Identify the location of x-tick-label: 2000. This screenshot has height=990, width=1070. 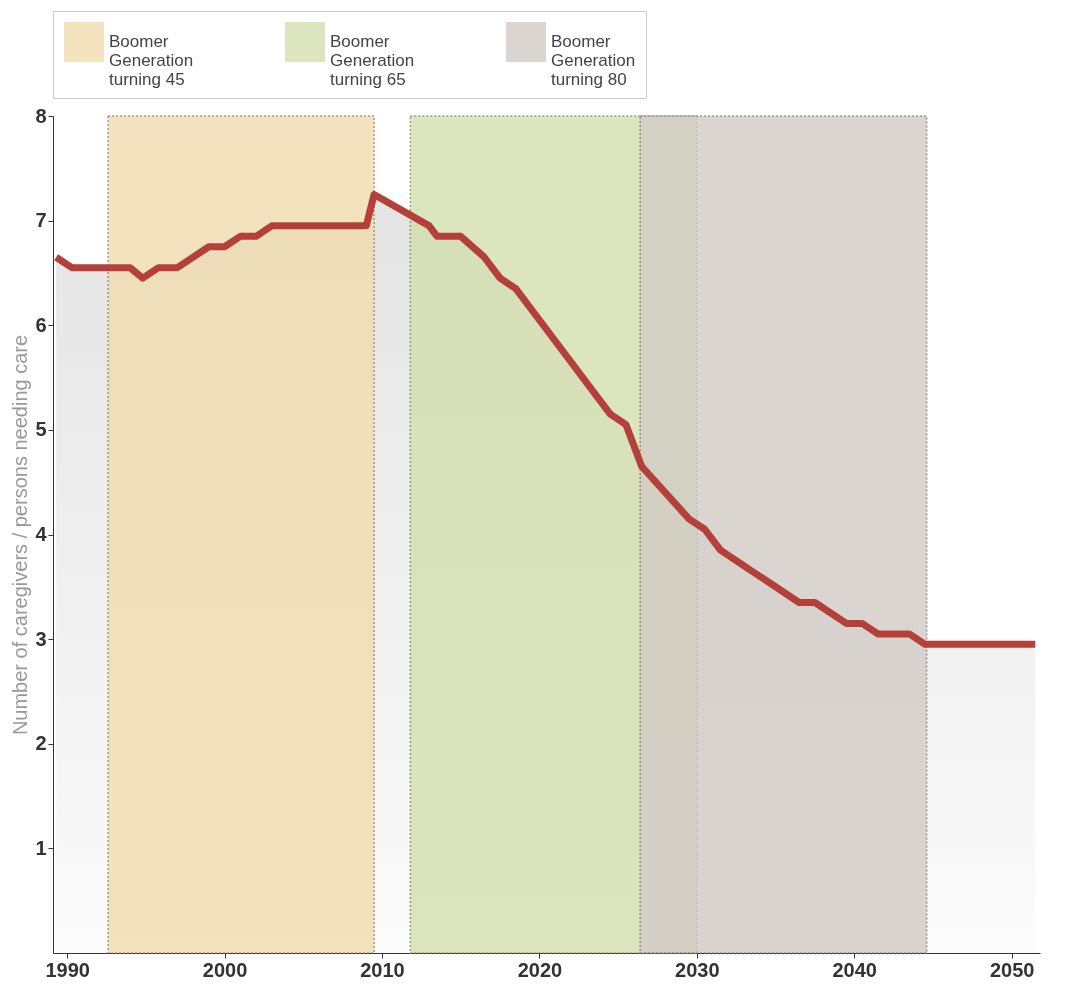
(225, 969).